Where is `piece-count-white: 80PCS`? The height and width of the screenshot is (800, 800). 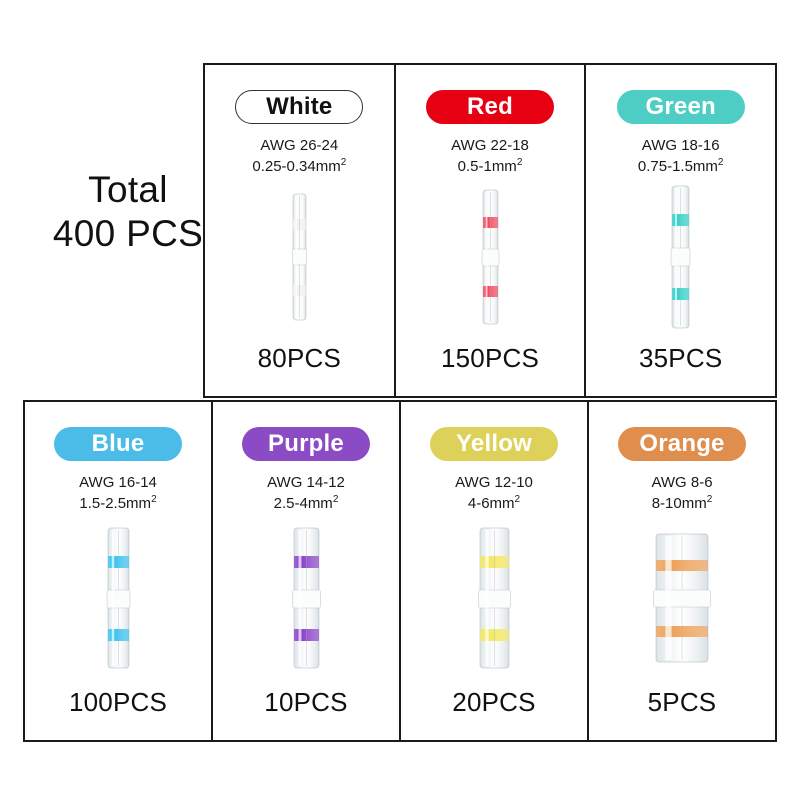 piece-count-white: 80PCS is located at coordinates (299, 358).